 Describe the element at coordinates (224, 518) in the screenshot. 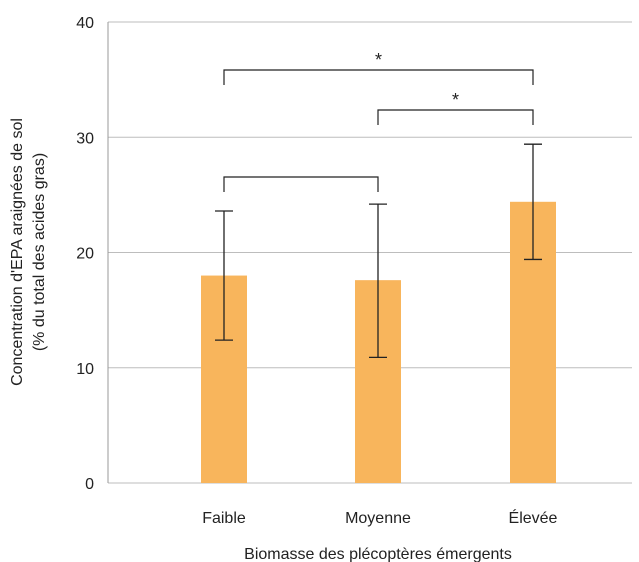

I see `x-tick-label-1: Faible` at that location.